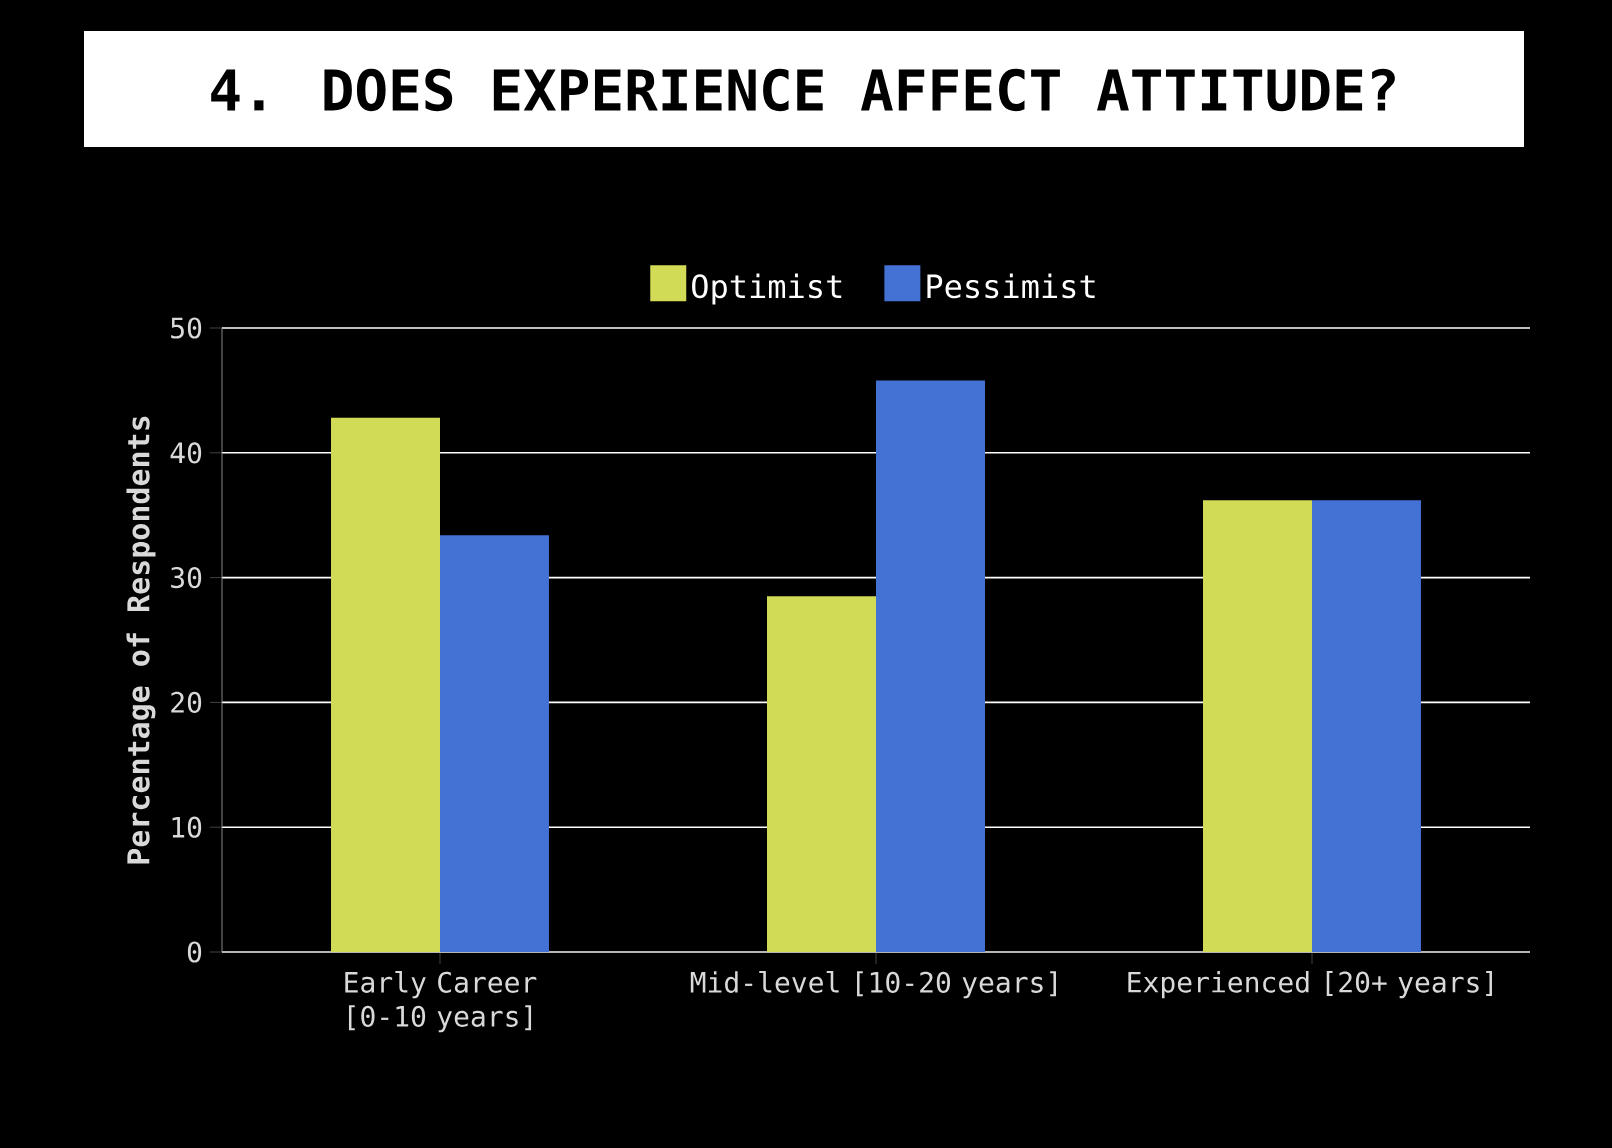 The height and width of the screenshot is (1148, 1612). I want to click on y-tick-label: 20, so click(186, 702).